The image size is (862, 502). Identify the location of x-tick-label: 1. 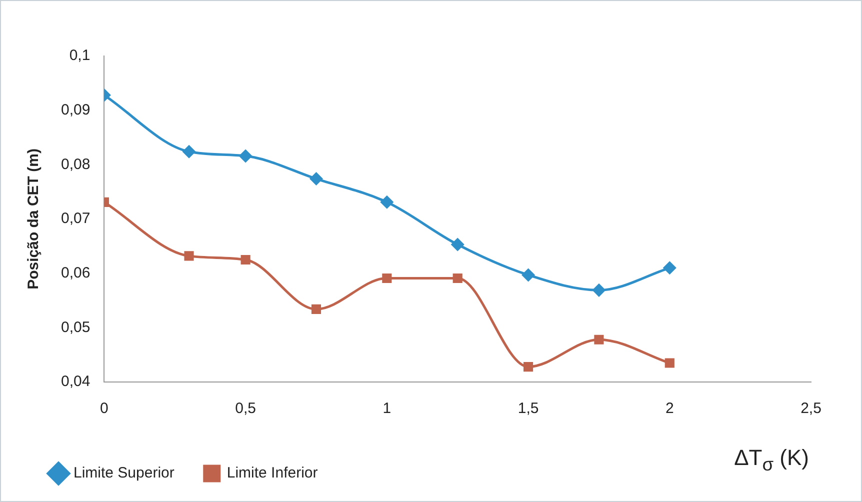
(387, 409).